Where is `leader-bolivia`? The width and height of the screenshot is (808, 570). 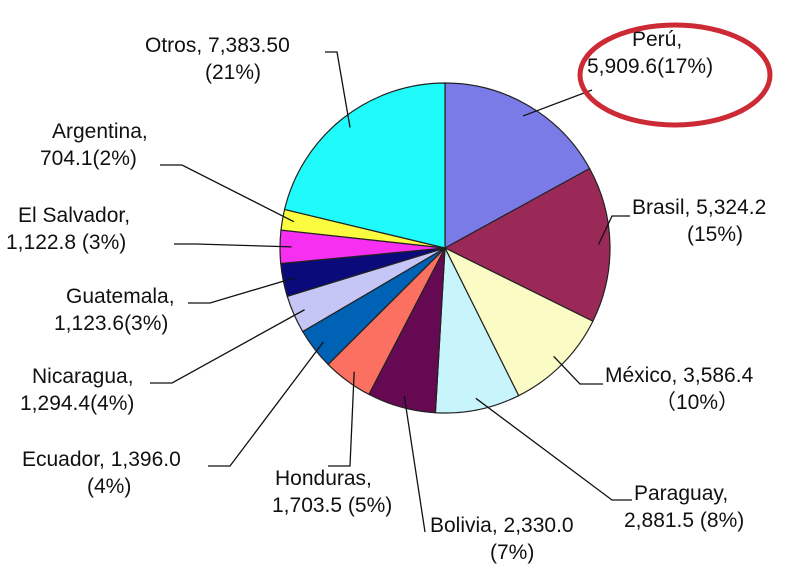 leader-bolivia is located at coordinates (414, 464).